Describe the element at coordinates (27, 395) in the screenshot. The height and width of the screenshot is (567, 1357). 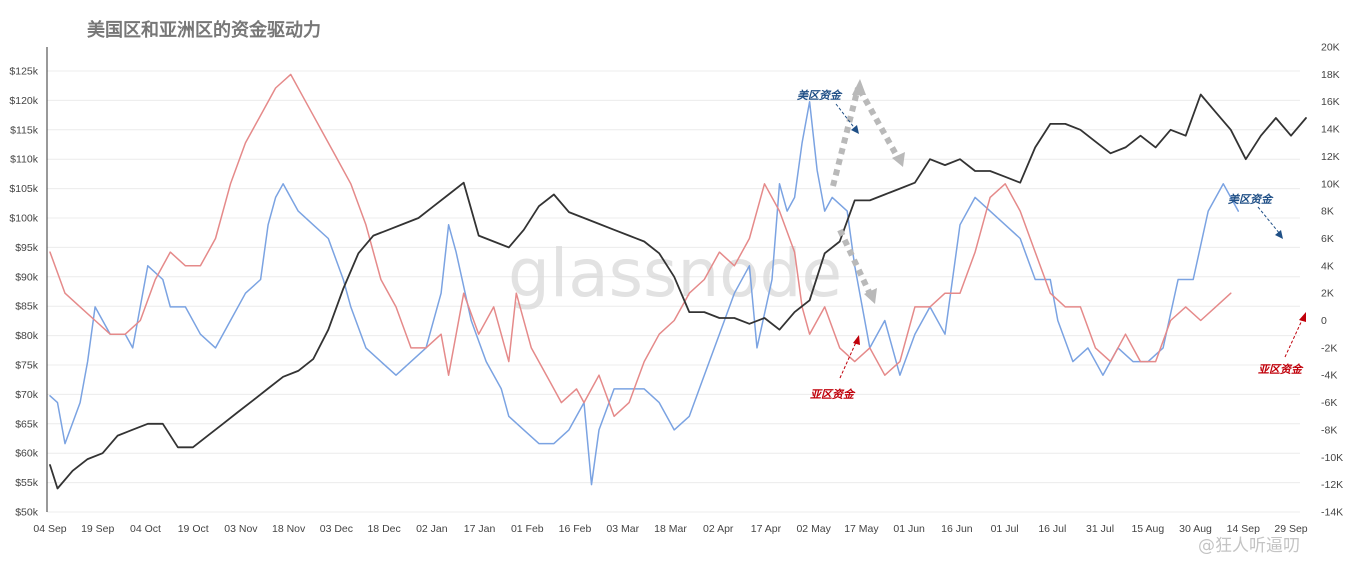
I see `y-left-tick-label: $70k` at that location.